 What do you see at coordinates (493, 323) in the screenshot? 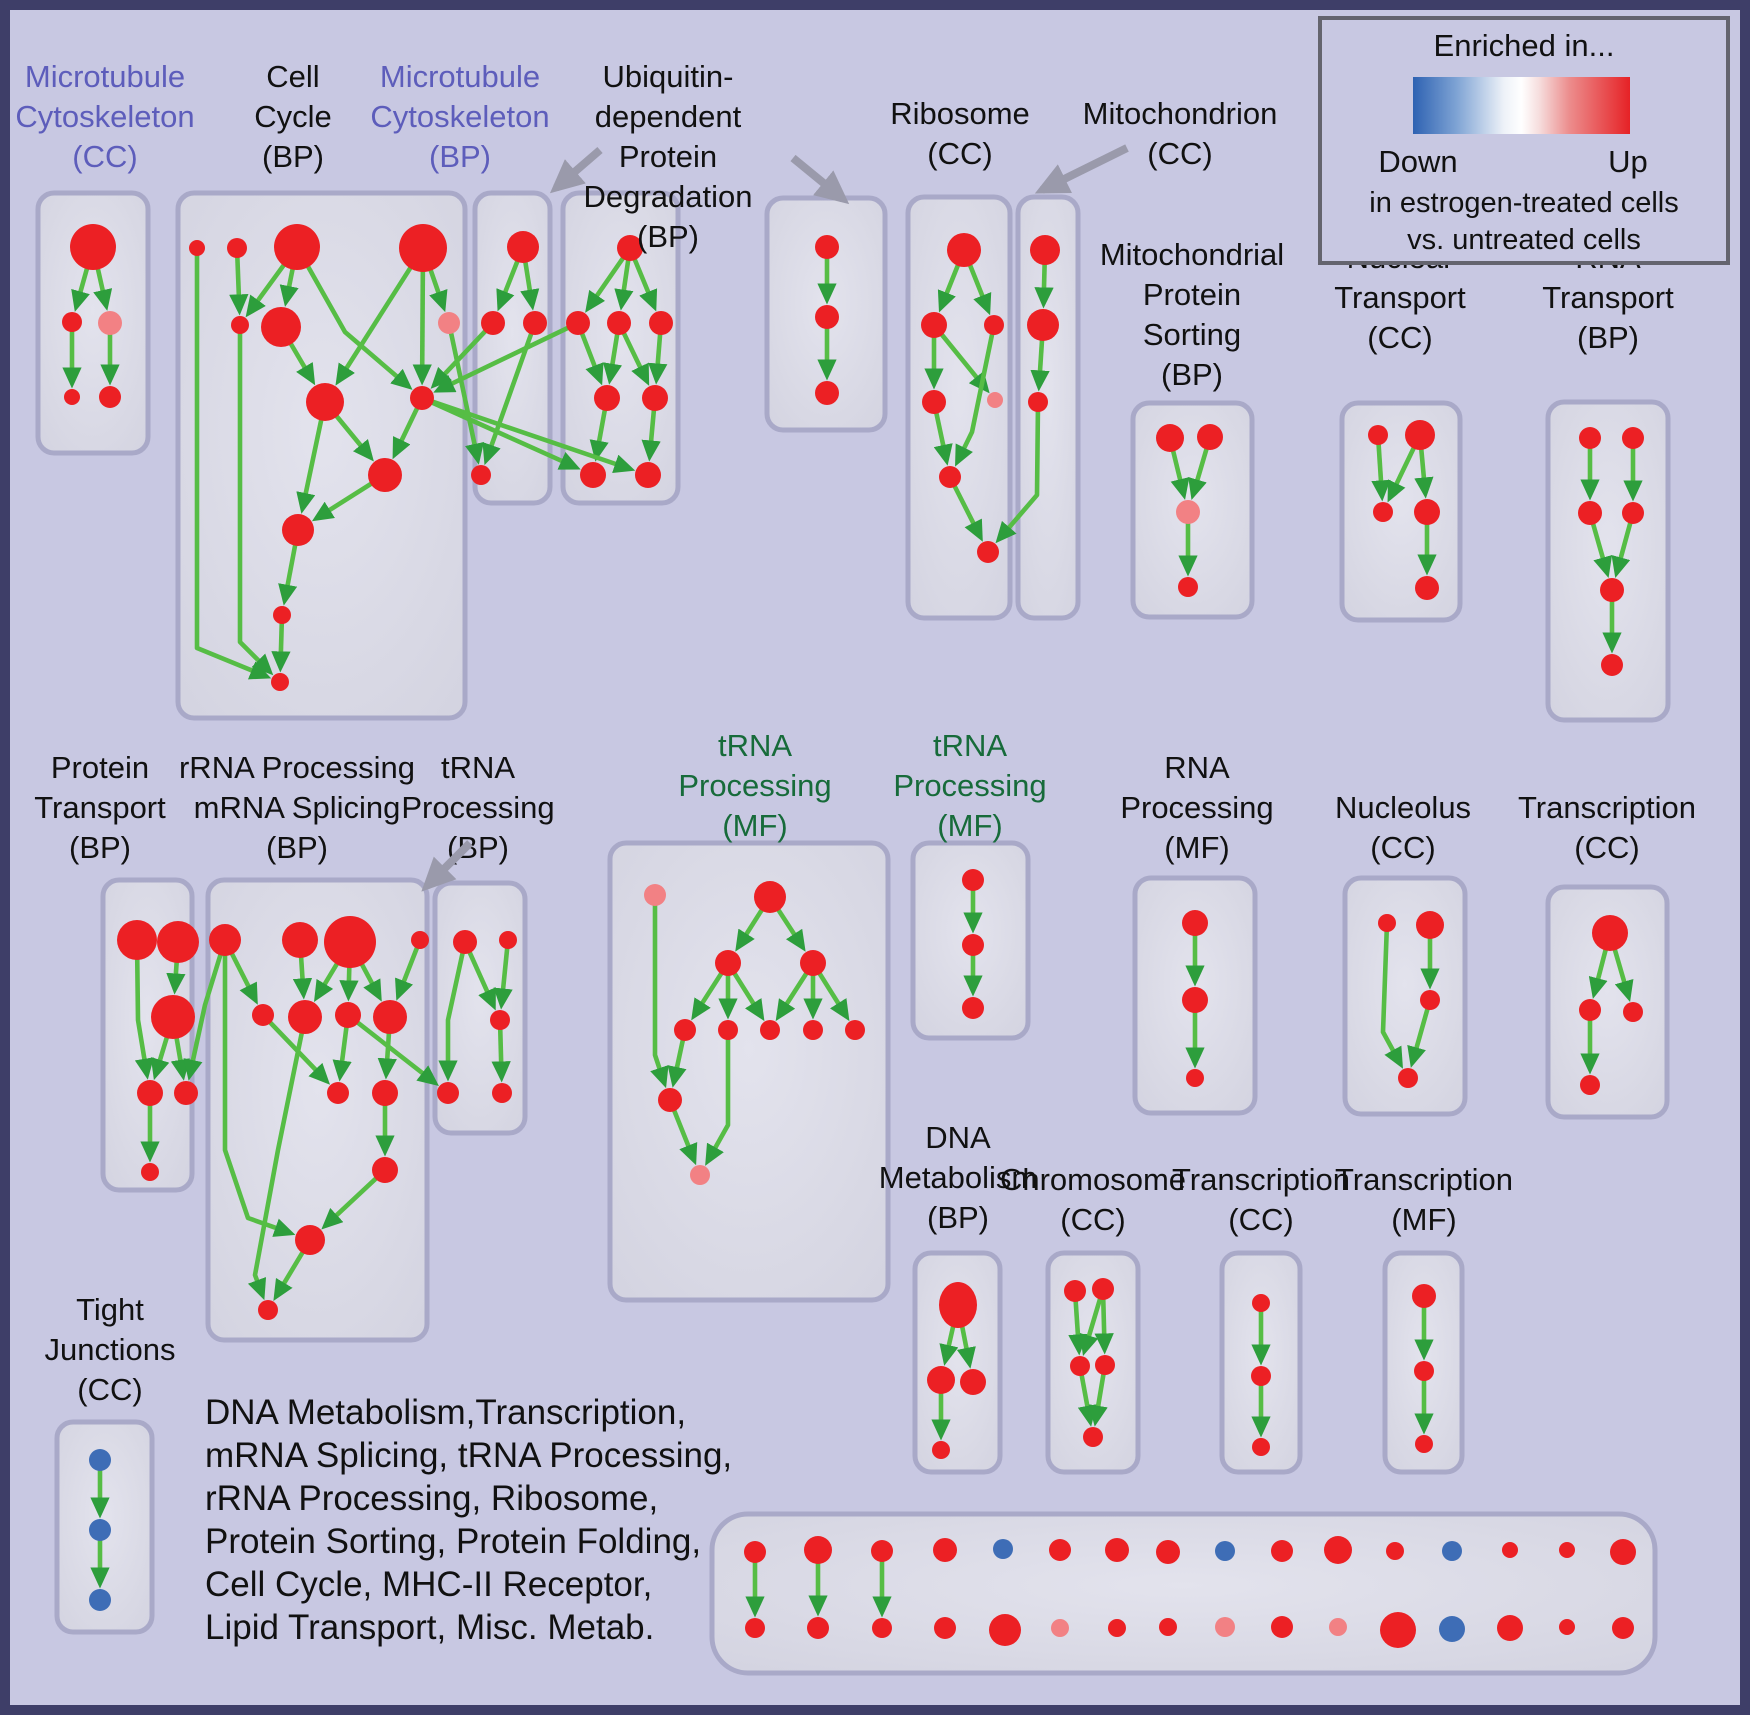
I see `go-term-node-tb2` at bounding box center [493, 323].